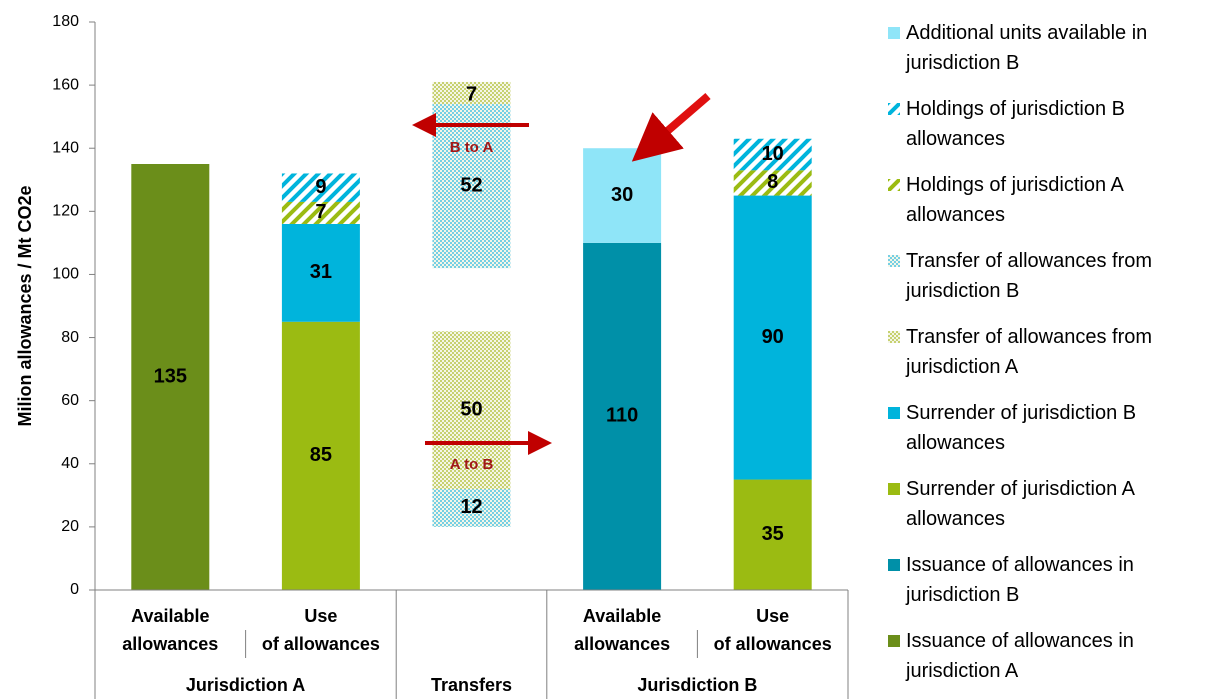 This screenshot has width=1208, height=699. Describe the element at coordinates (1020, 580) in the screenshot. I see `legend-label: Issuance of allowances in jurisdiction B` at that location.